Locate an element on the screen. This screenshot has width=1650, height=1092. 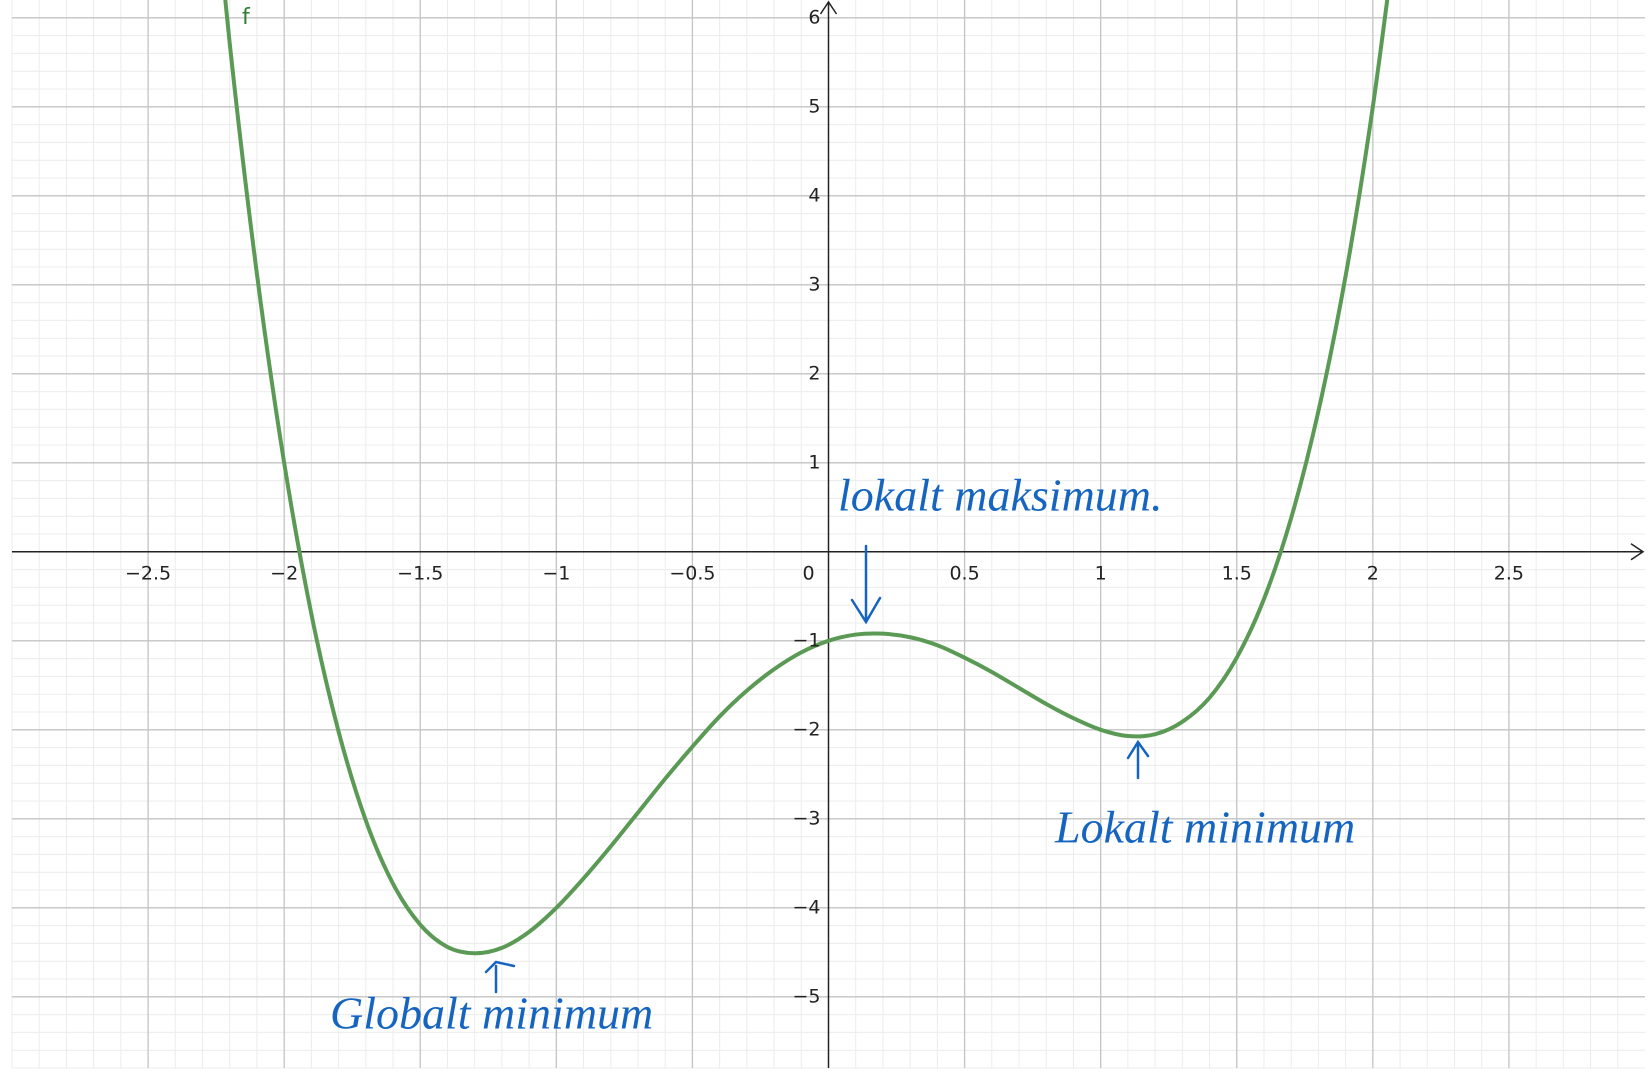
x-tick-label: 2.5 is located at coordinates (1509, 573).